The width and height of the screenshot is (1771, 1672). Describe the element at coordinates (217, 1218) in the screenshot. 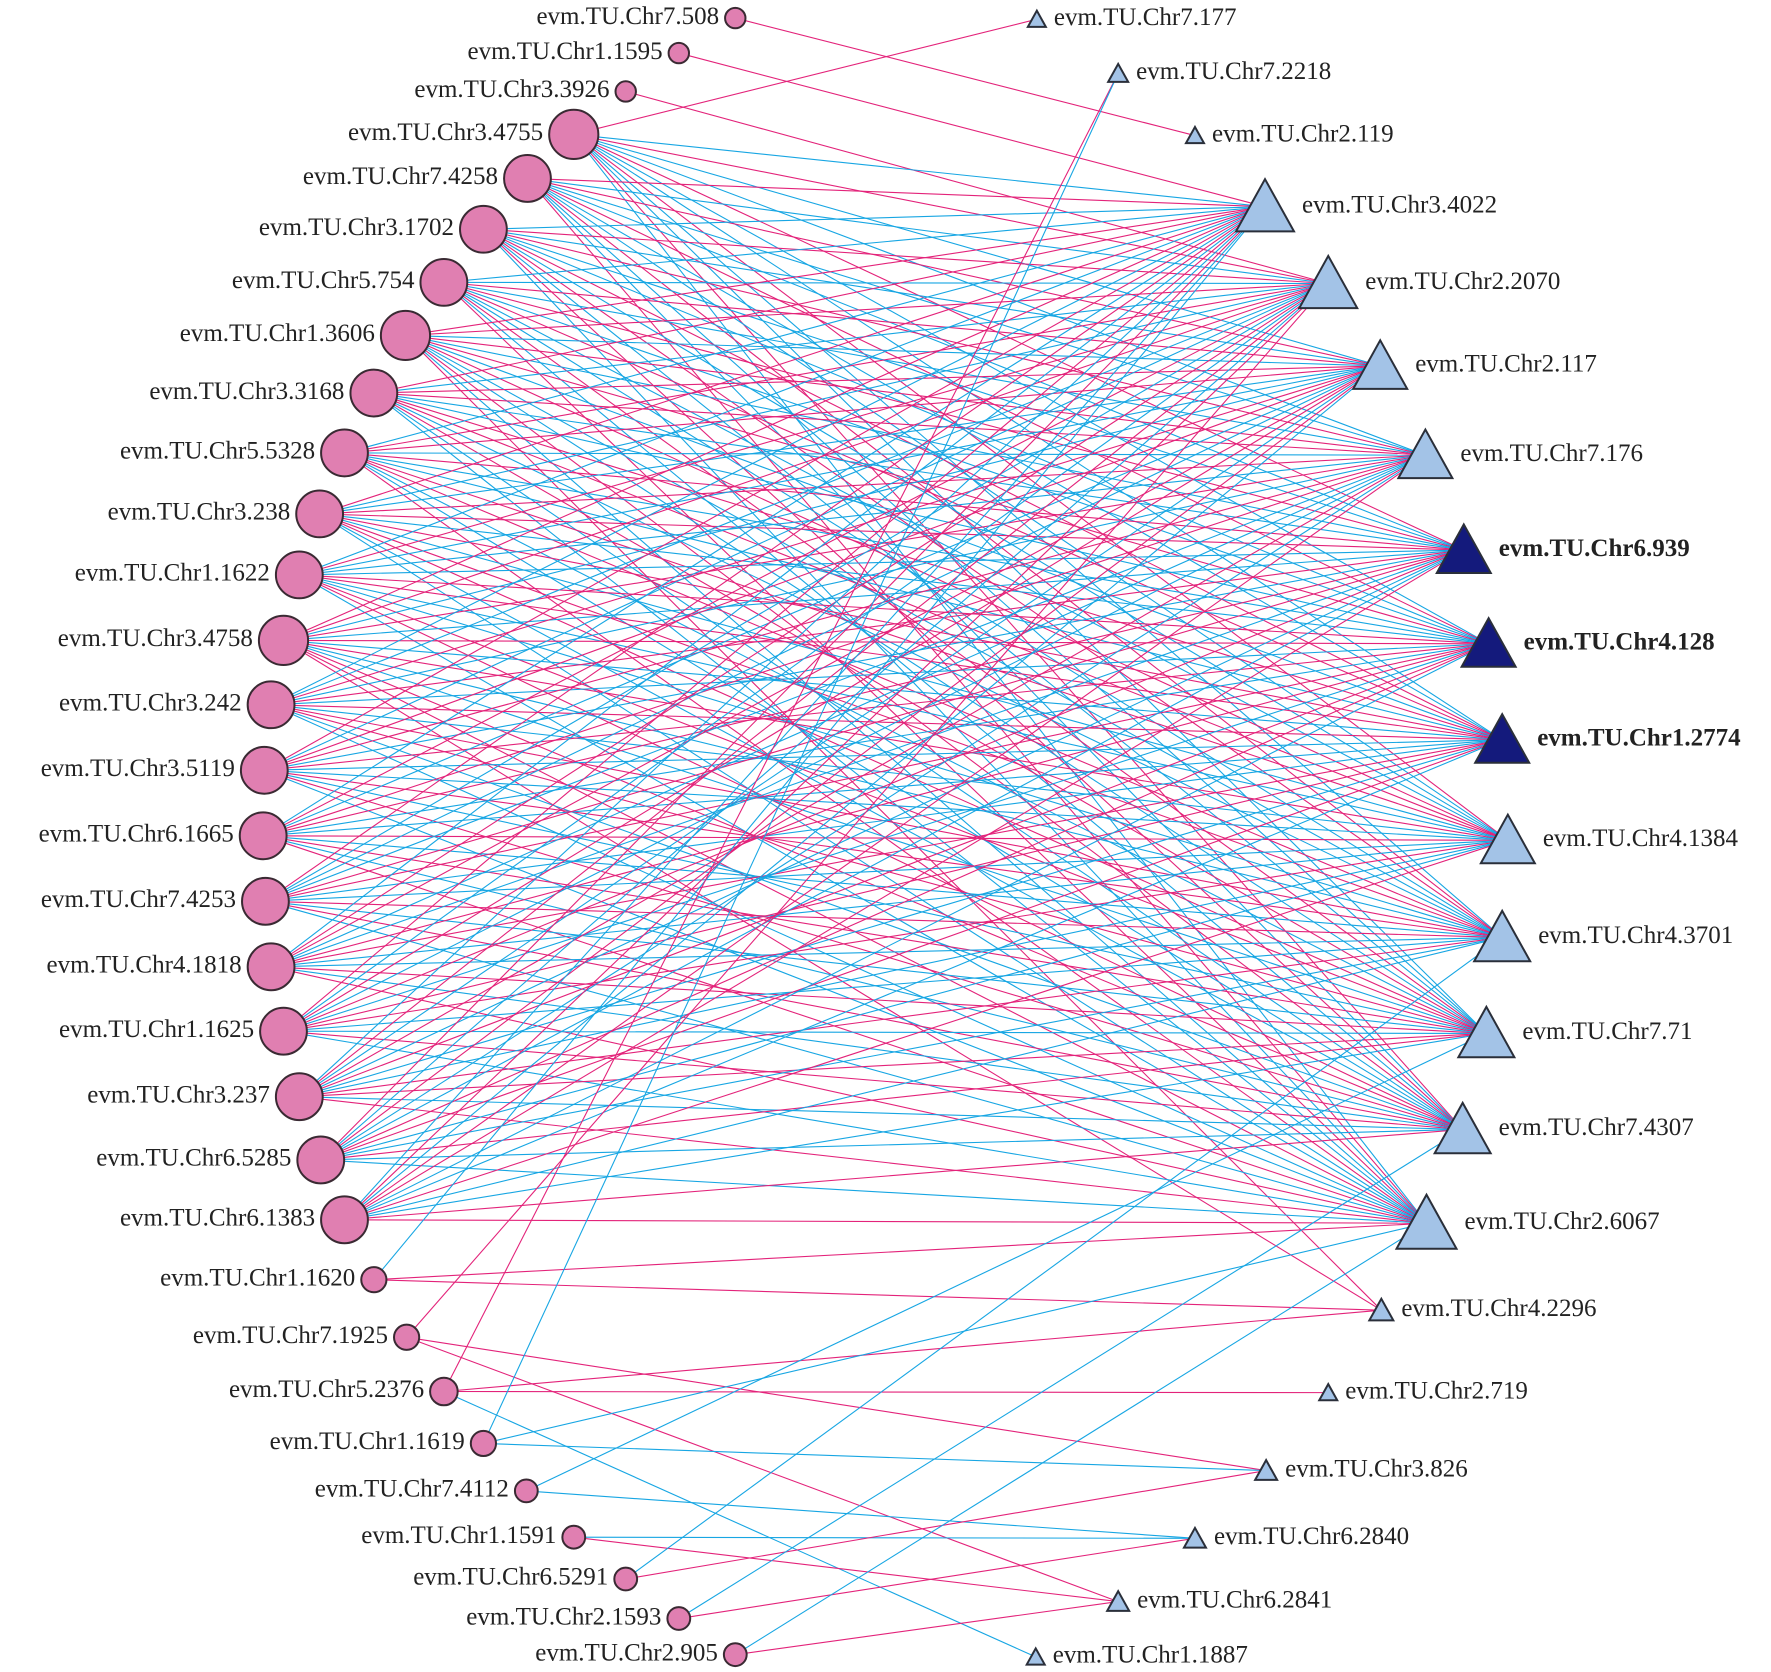

I see `node-label: evm.TU.Chr6.1383` at that location.